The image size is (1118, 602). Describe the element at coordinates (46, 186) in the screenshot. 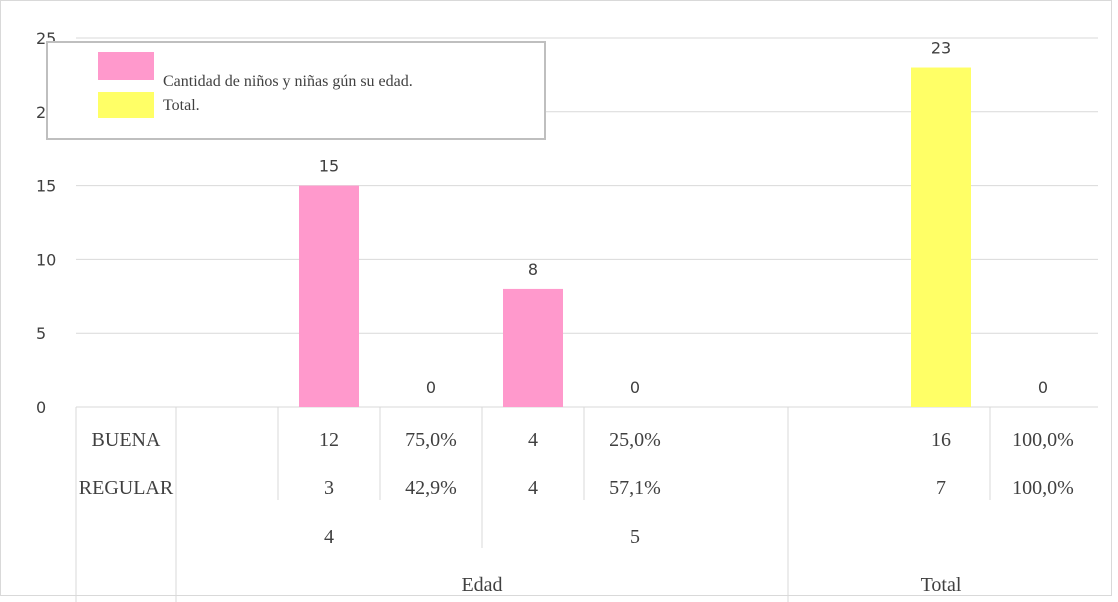

I see `y-tick-label: 15` at that location.